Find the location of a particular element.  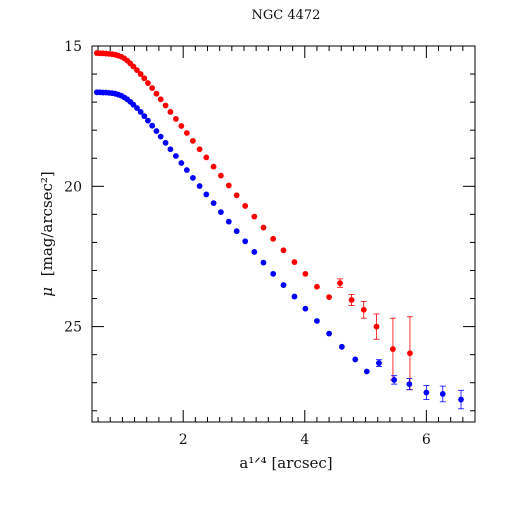

svg-text: μ [mag/arcsec²] is located at coordinates (47, 234).